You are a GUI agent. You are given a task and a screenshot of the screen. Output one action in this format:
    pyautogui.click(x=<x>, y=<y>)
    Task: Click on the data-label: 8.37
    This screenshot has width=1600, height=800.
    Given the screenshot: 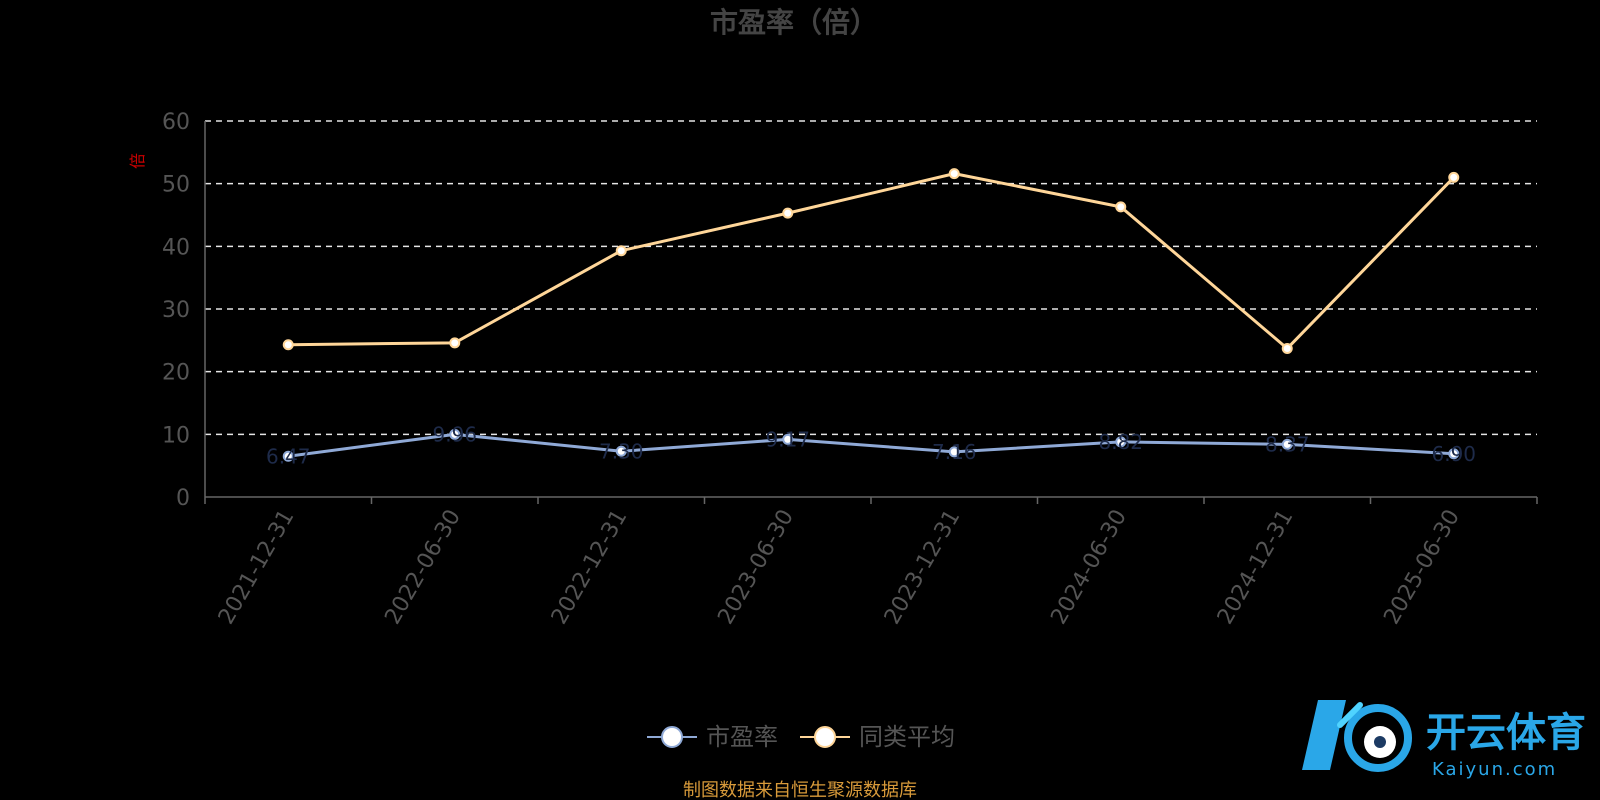 What is the action you would take?
    pyautogui.click(x=1287, y=444)
    